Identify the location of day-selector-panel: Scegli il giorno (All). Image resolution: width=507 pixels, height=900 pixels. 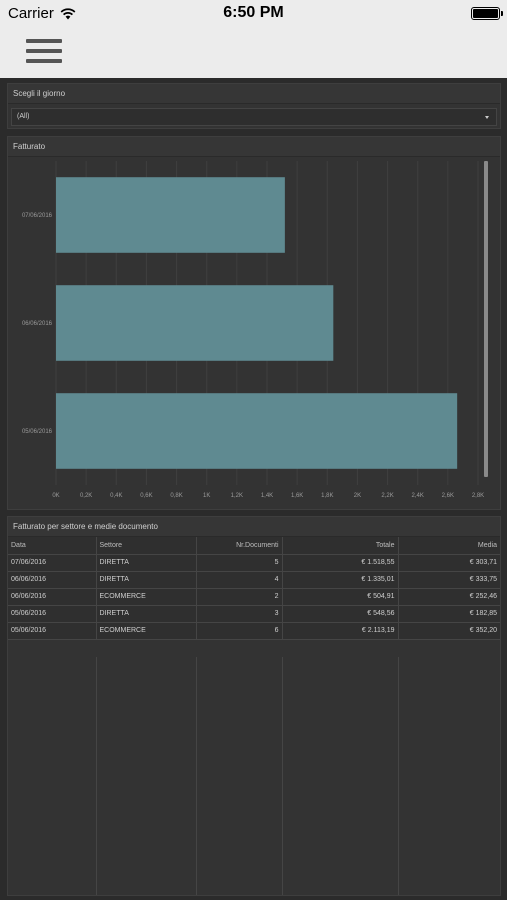
(254, 106).